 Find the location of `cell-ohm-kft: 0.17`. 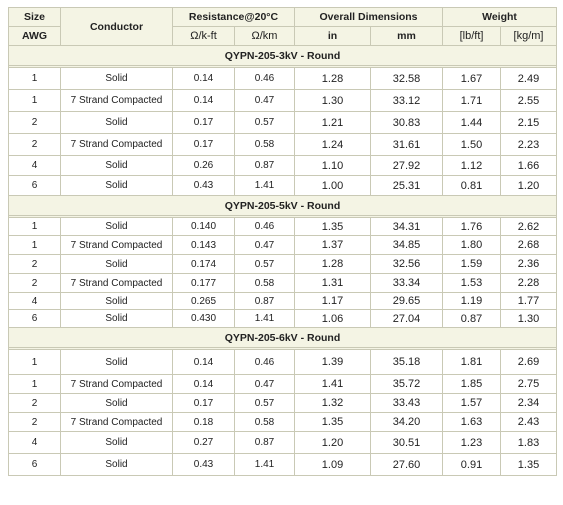

cell-ohm-kft: 0.17 is located at coordinates (203, 122).